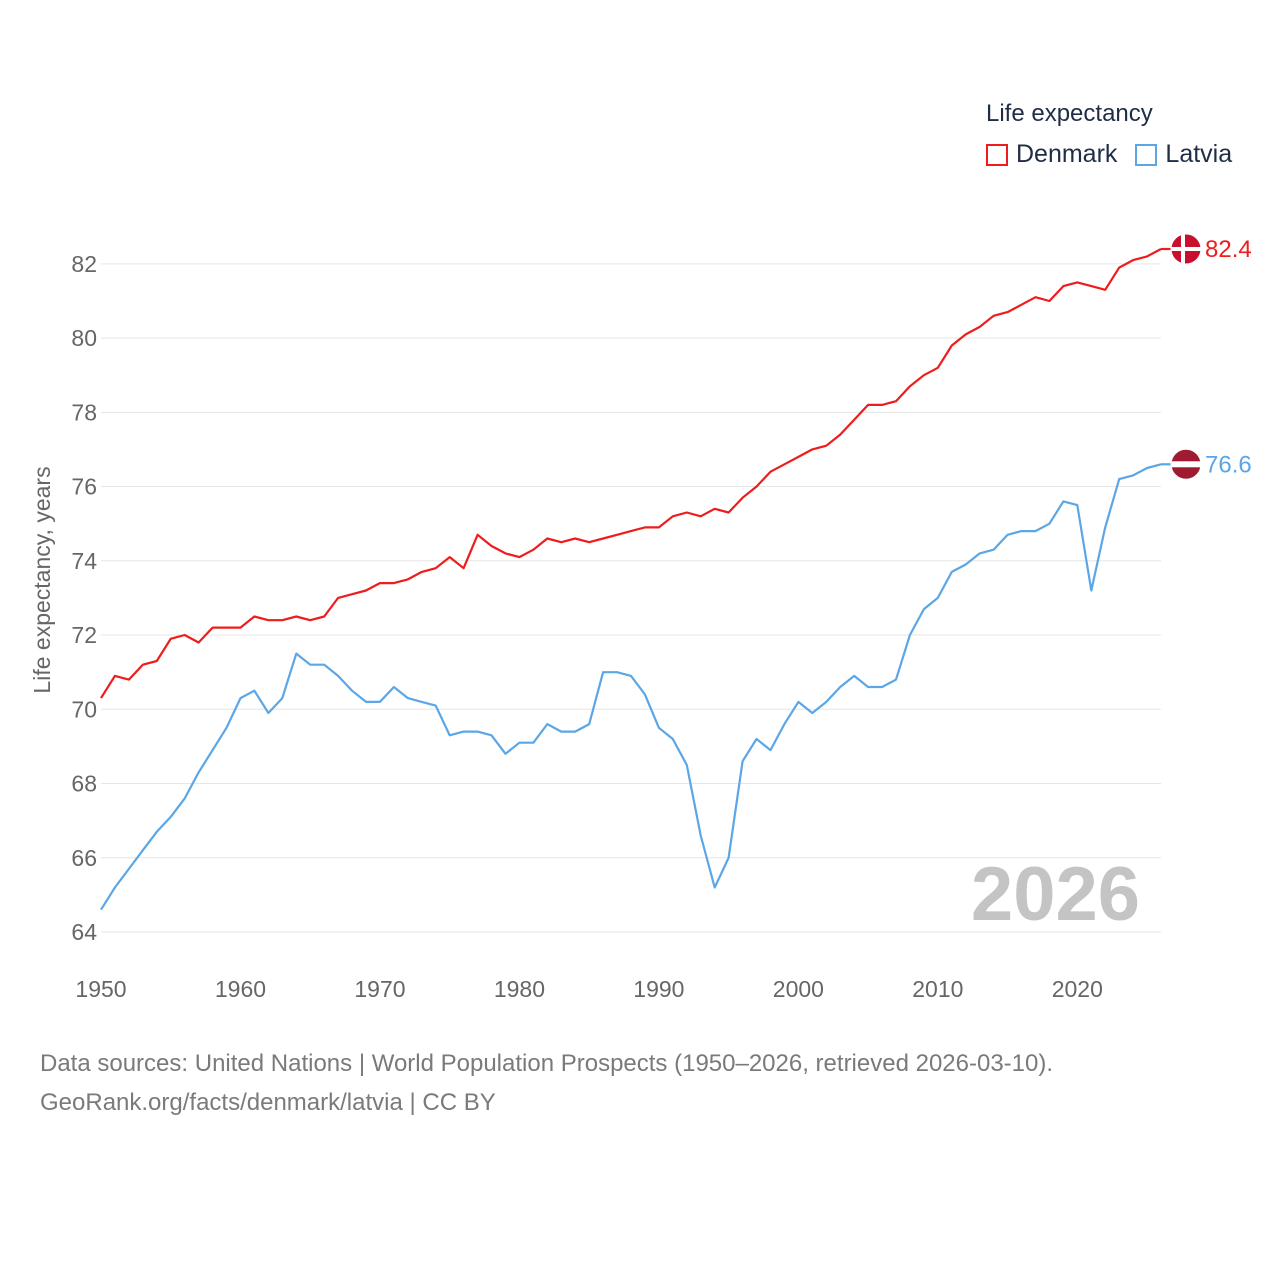 The height and width of the screenshot is (1280, 1280). Describe the element at coordinates (997, 154) in the screenshot. I see `legend-swatch-denmark` at that location.